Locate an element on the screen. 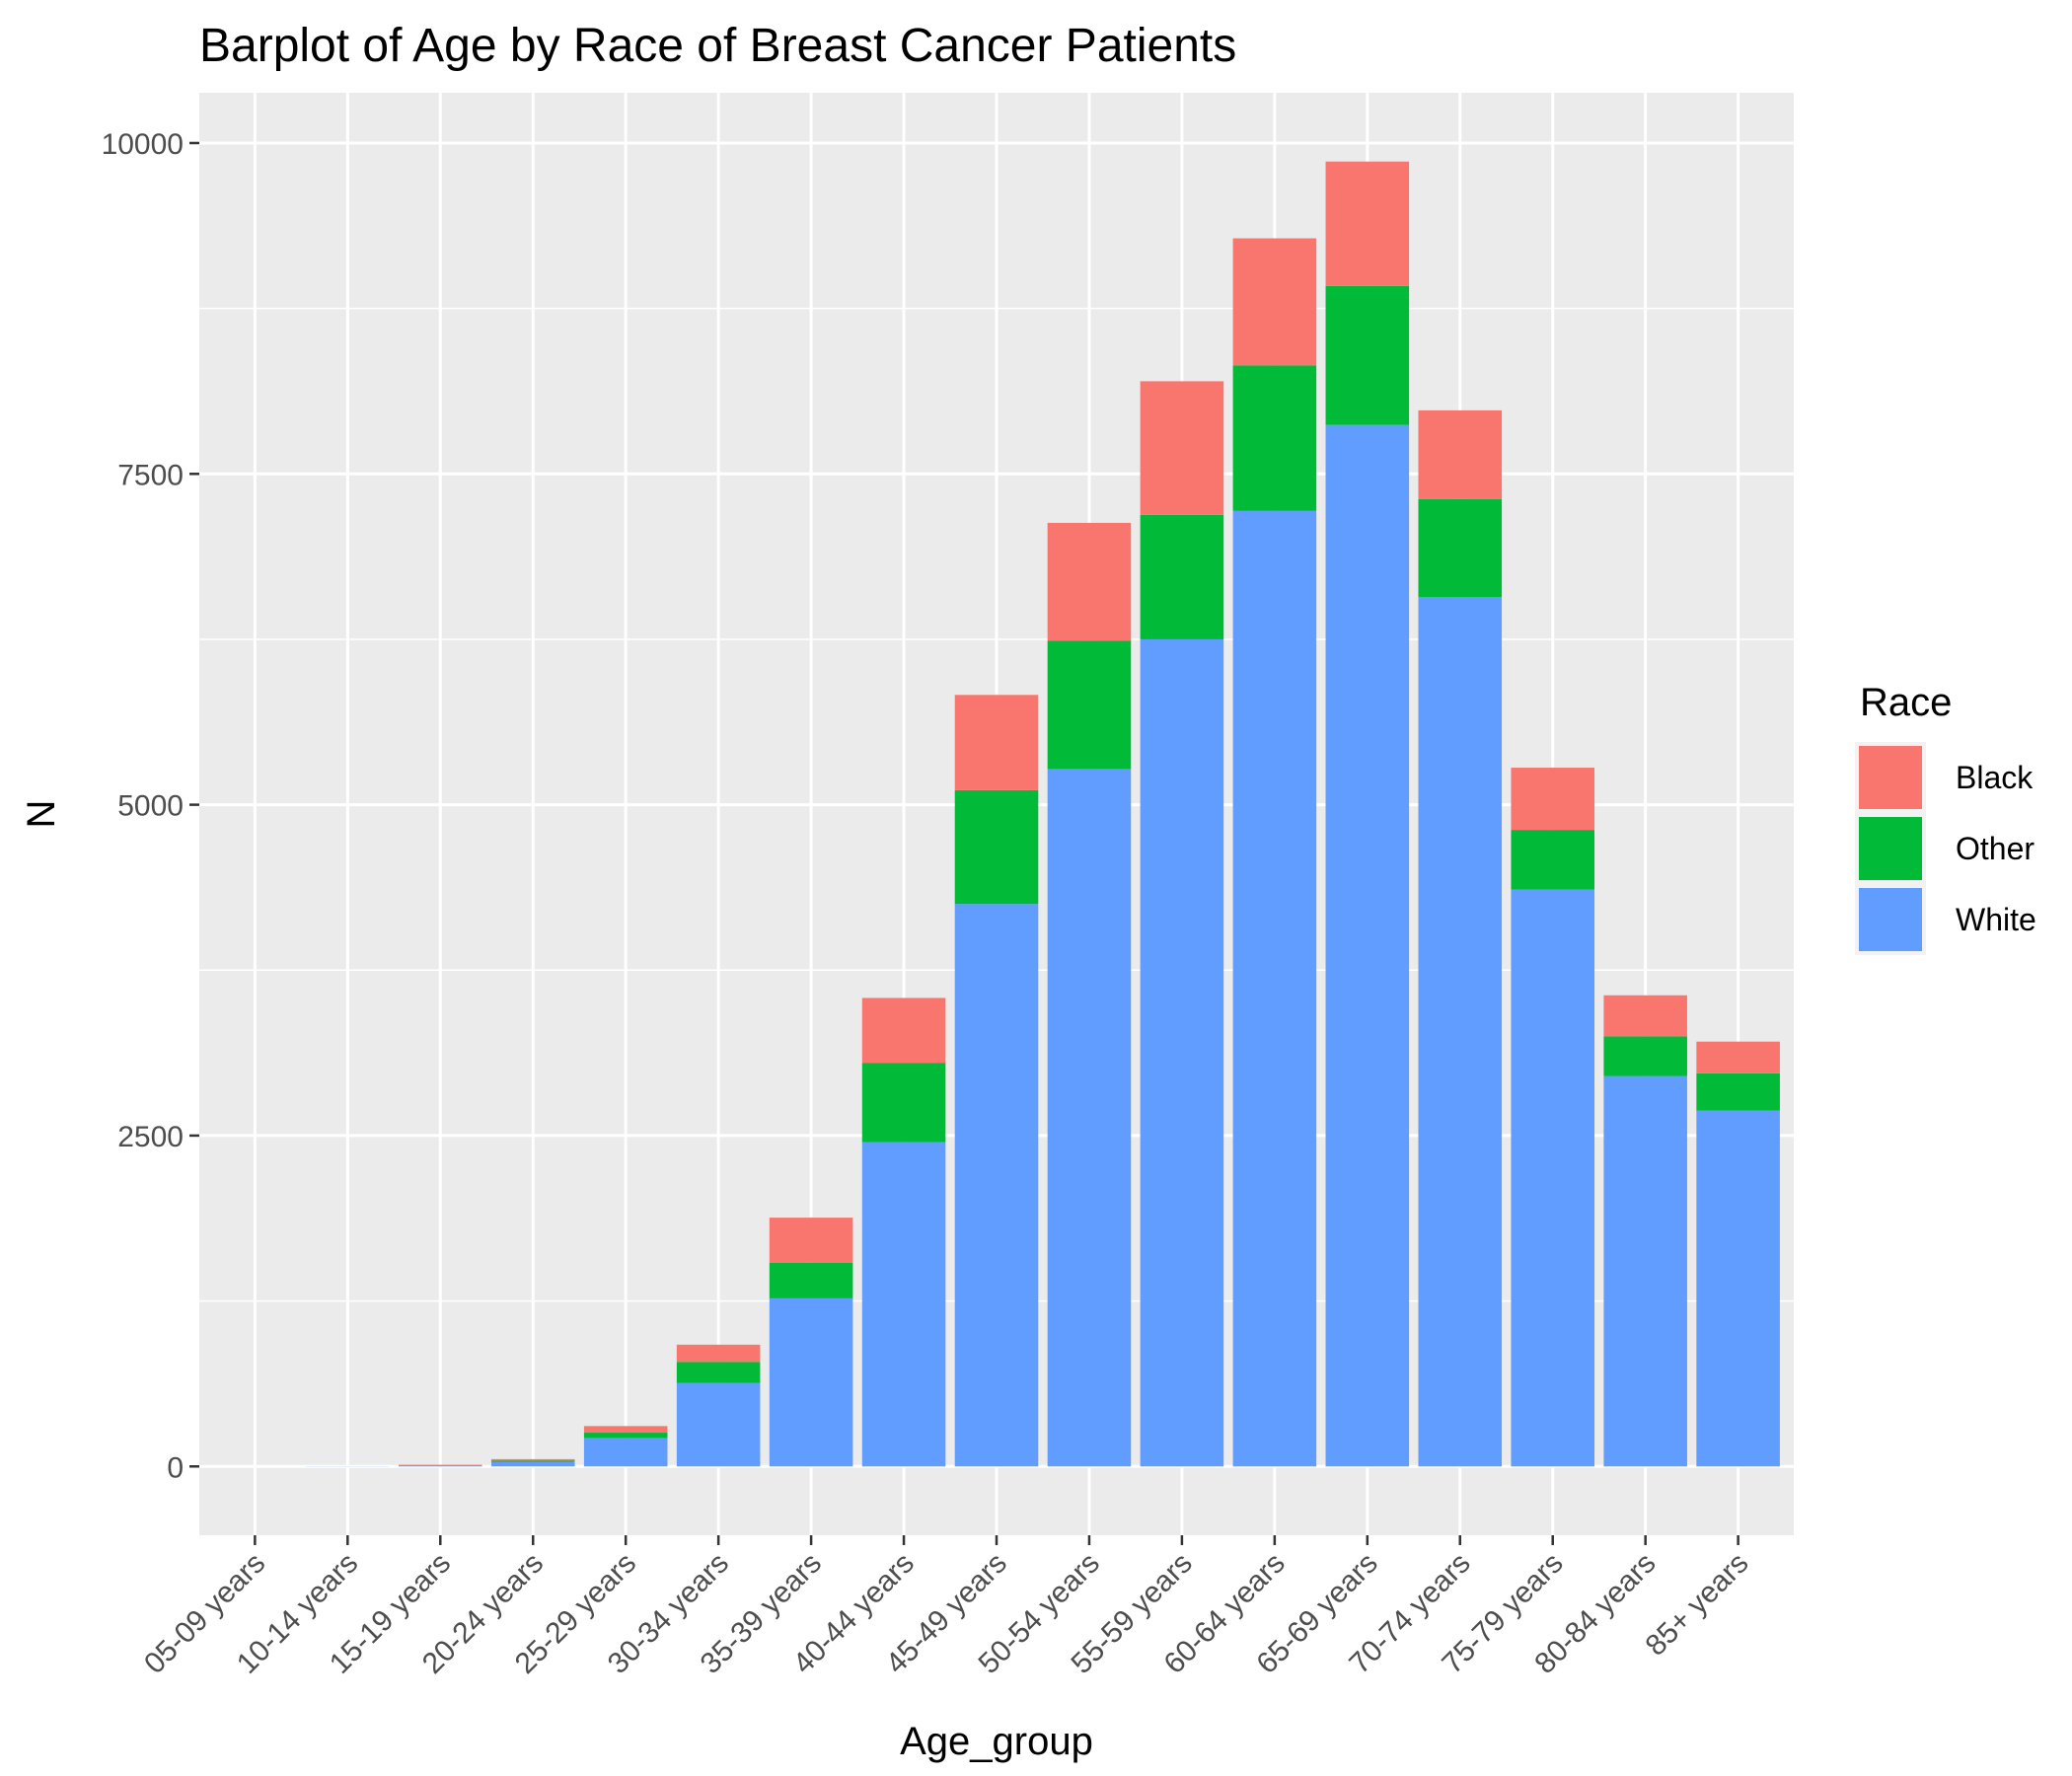 The image size is (2072, 1776). y-tick-label: 10000 is located at coordinates (143, 144).